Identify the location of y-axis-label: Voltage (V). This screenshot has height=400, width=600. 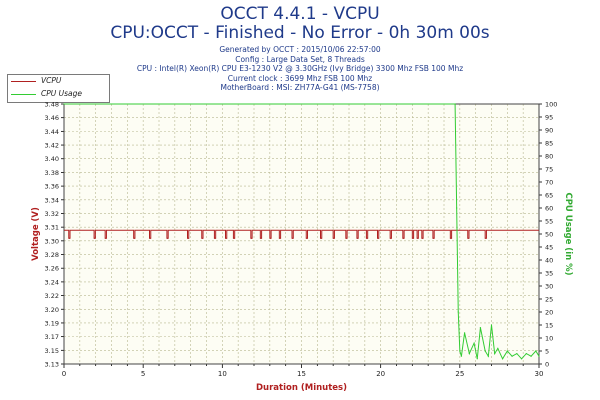
(36, 234).